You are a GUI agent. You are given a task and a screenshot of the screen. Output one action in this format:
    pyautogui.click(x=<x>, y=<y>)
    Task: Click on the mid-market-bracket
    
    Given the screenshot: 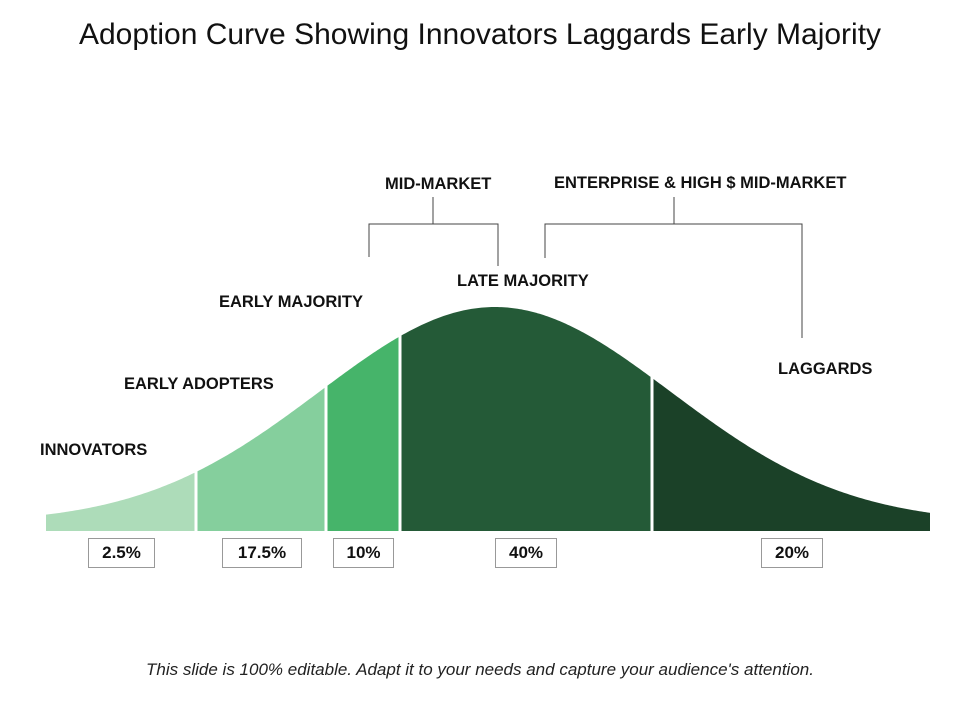 What is the action you would take?
    pyautogui.click(x=433, y=231)
    